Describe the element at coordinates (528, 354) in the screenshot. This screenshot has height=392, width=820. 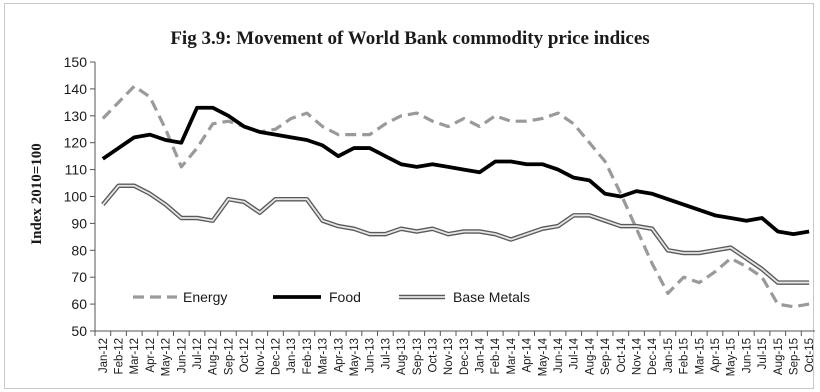
I see `x-tick-label: Apr-14` at that location.